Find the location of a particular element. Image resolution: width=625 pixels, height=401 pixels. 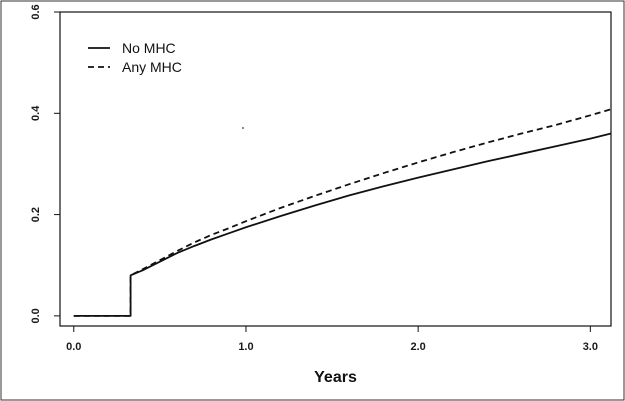

x-tick-label: 1.0 is located at coordinates (245, 347).